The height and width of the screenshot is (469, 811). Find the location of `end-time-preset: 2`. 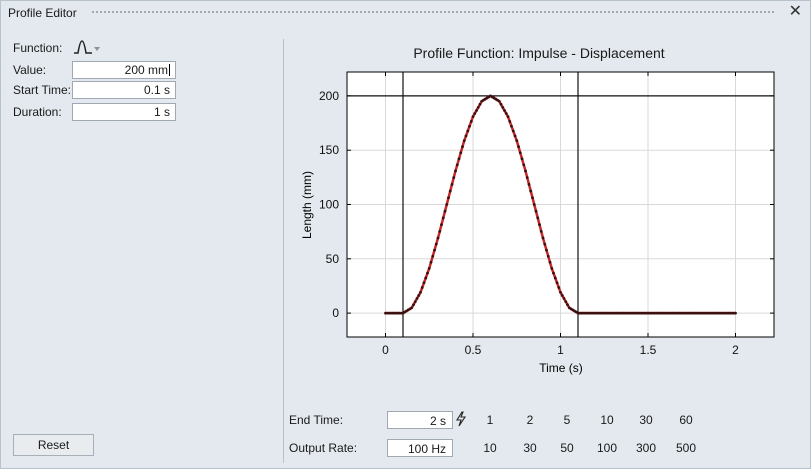

end-time-preset: 2 is located at coordinates (530, 420).